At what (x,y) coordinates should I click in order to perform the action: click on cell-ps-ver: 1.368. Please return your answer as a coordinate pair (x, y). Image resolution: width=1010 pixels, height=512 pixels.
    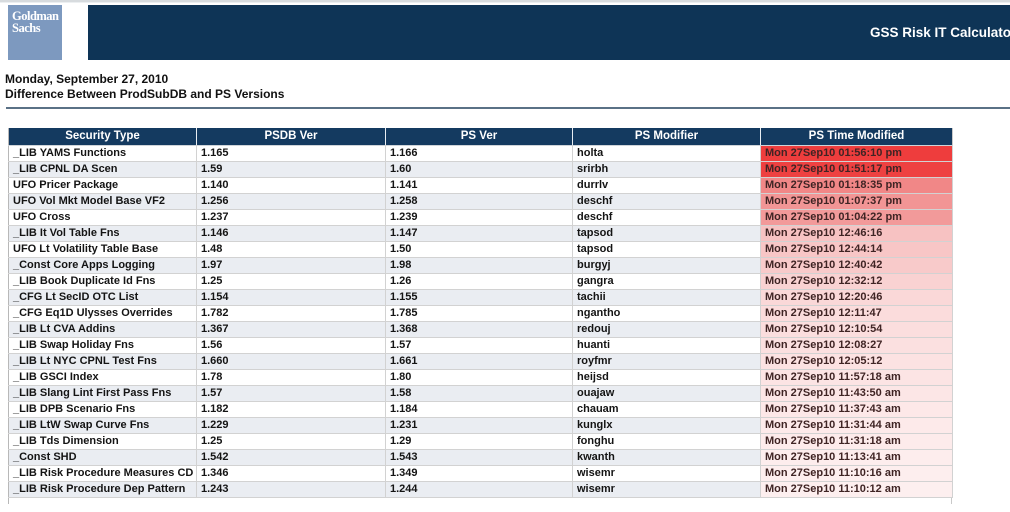
    Looking at the image, I should click on (479, 329).